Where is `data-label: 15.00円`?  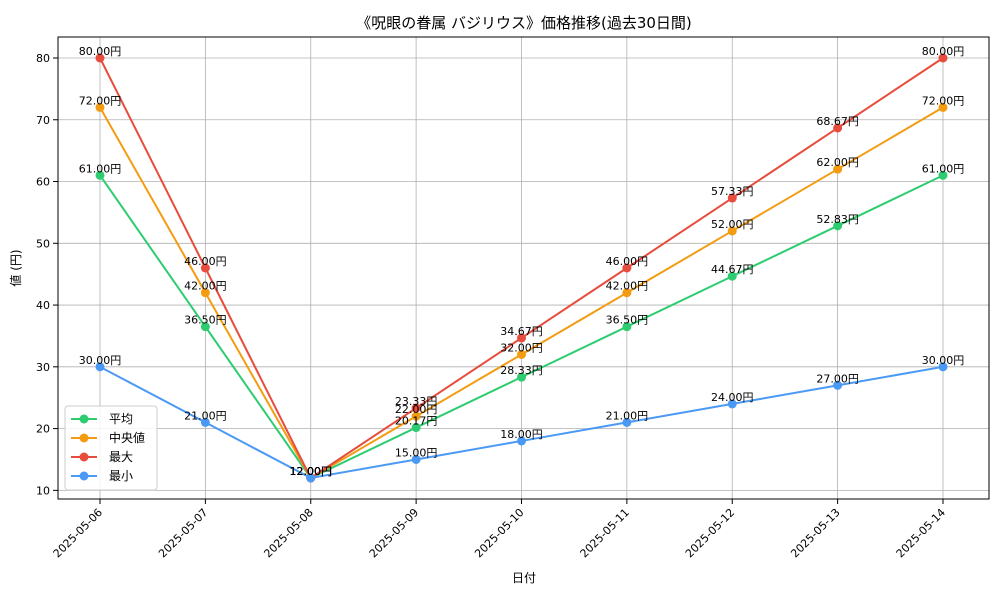
data-label: 15.00円 is located at coordinates (416, 452).